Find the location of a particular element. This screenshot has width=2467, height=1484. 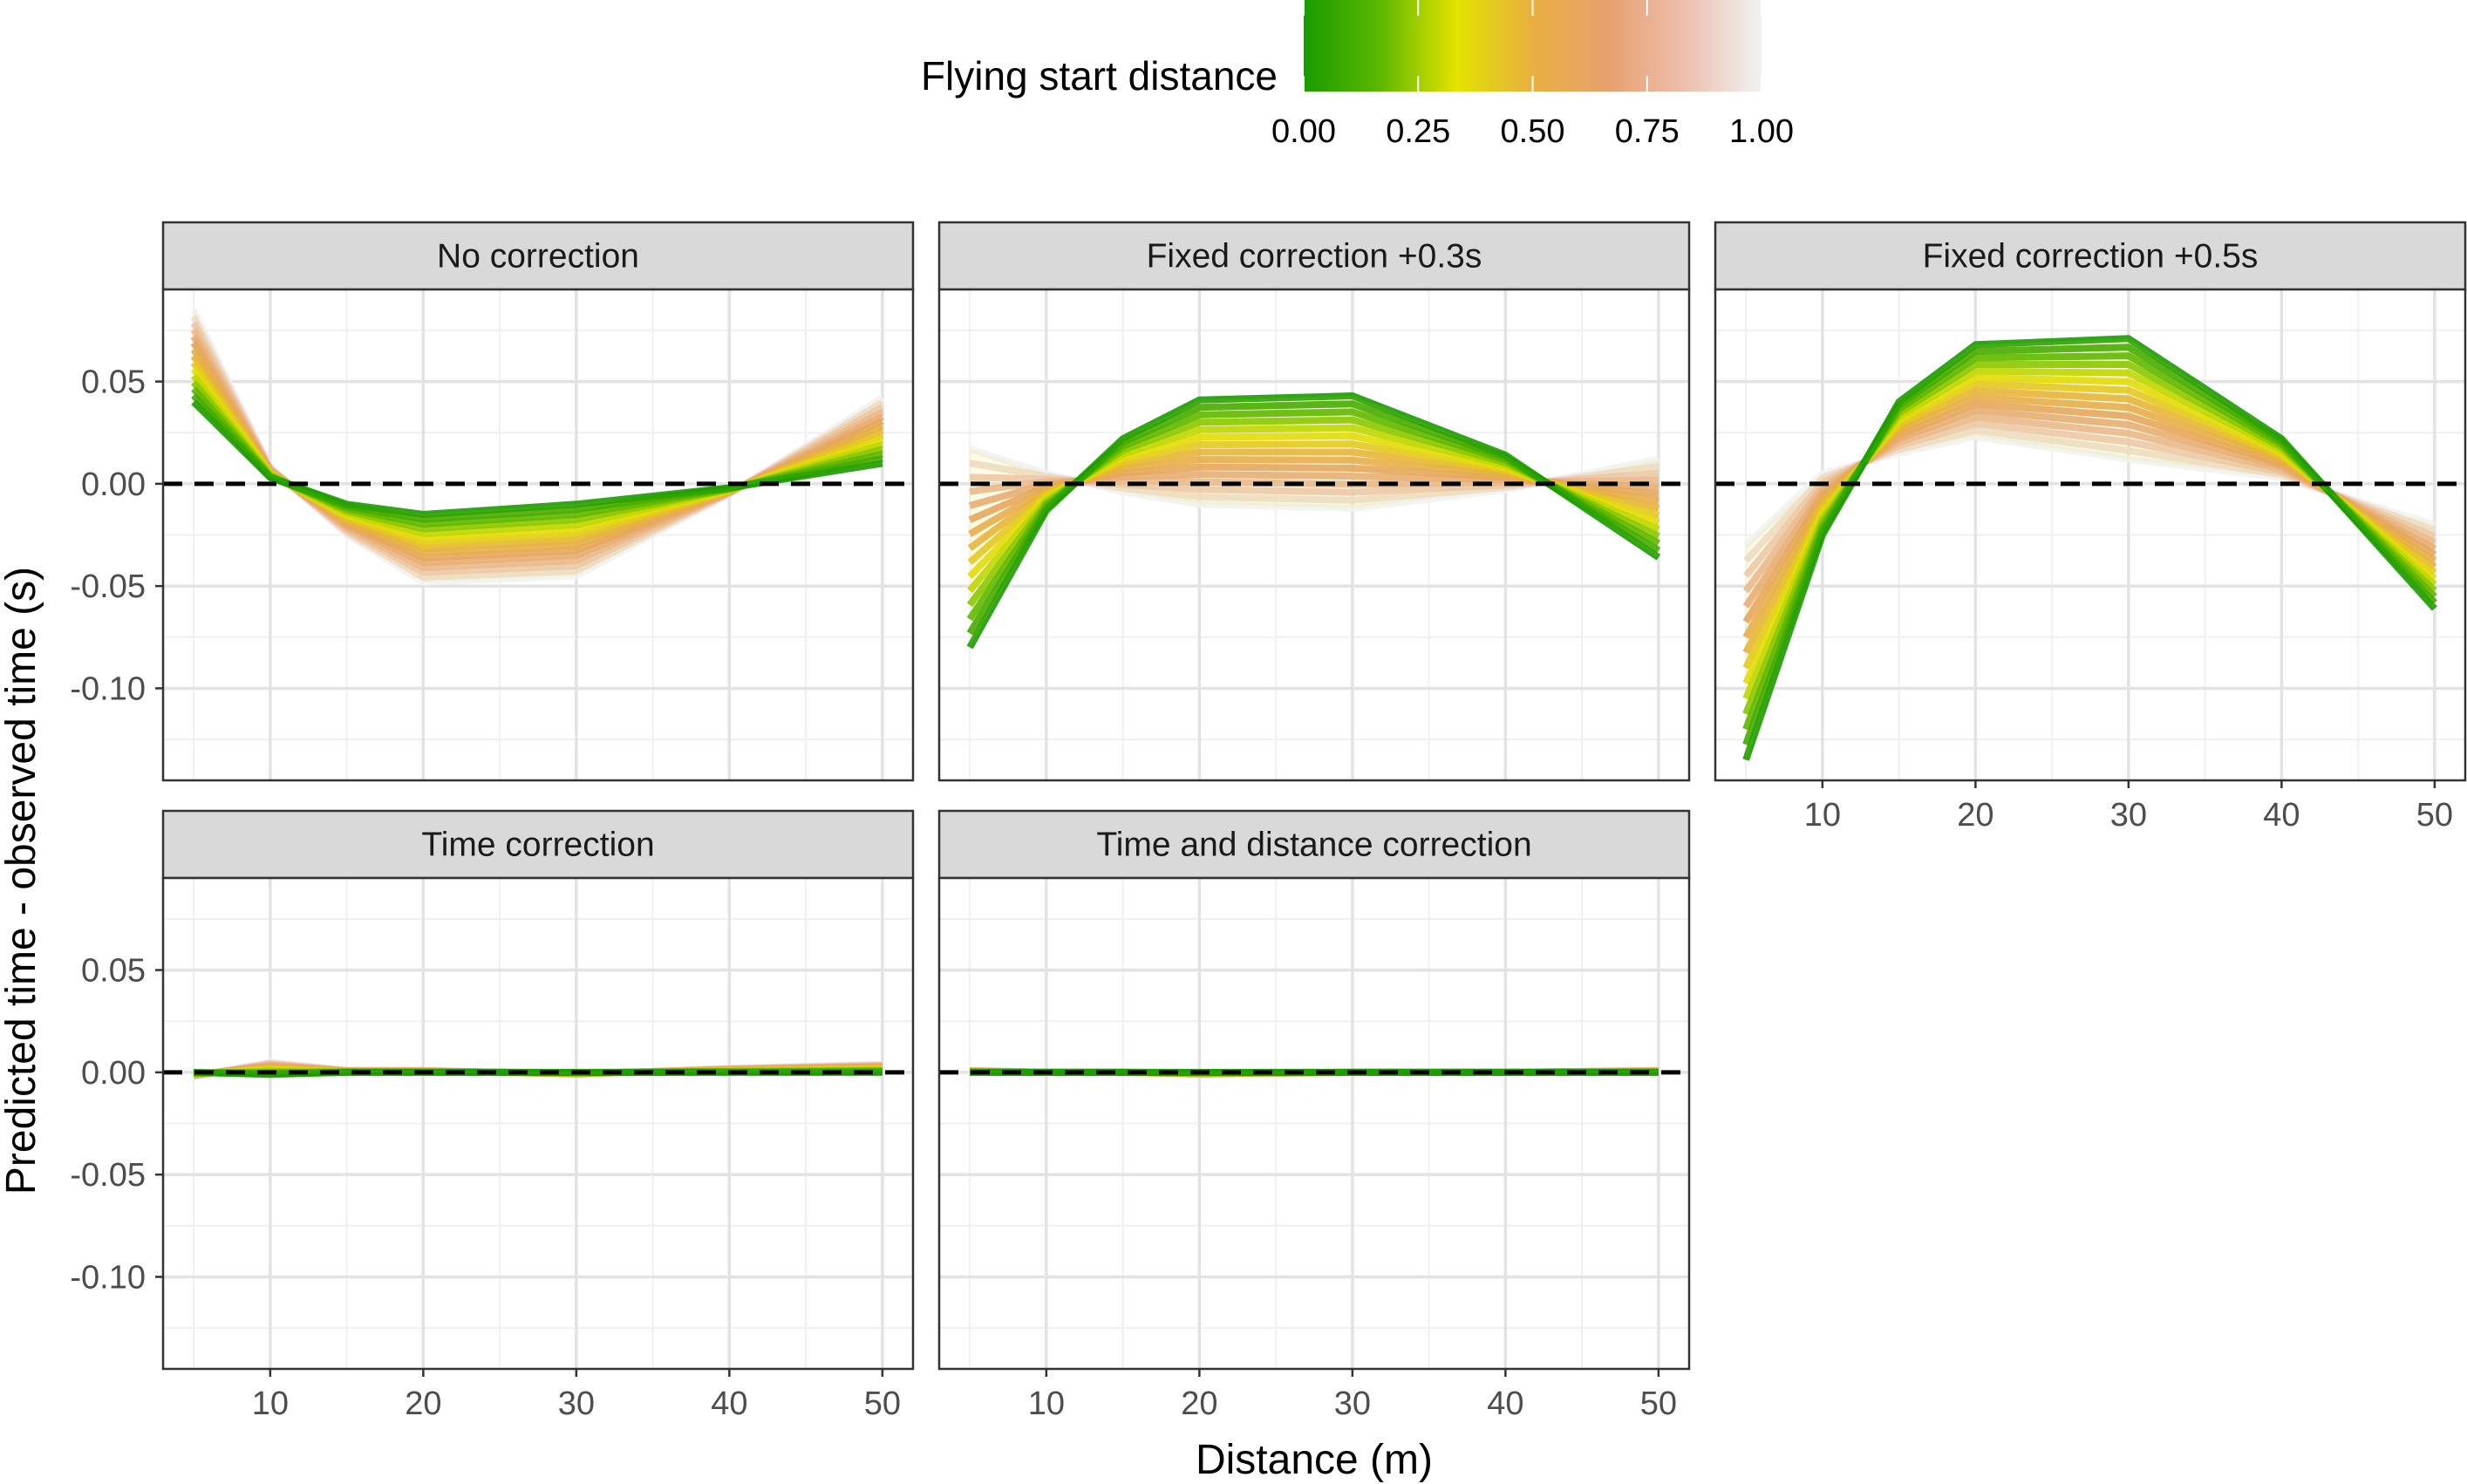

facet-title: Time and distance correction is located at coordinates (1313, 845).